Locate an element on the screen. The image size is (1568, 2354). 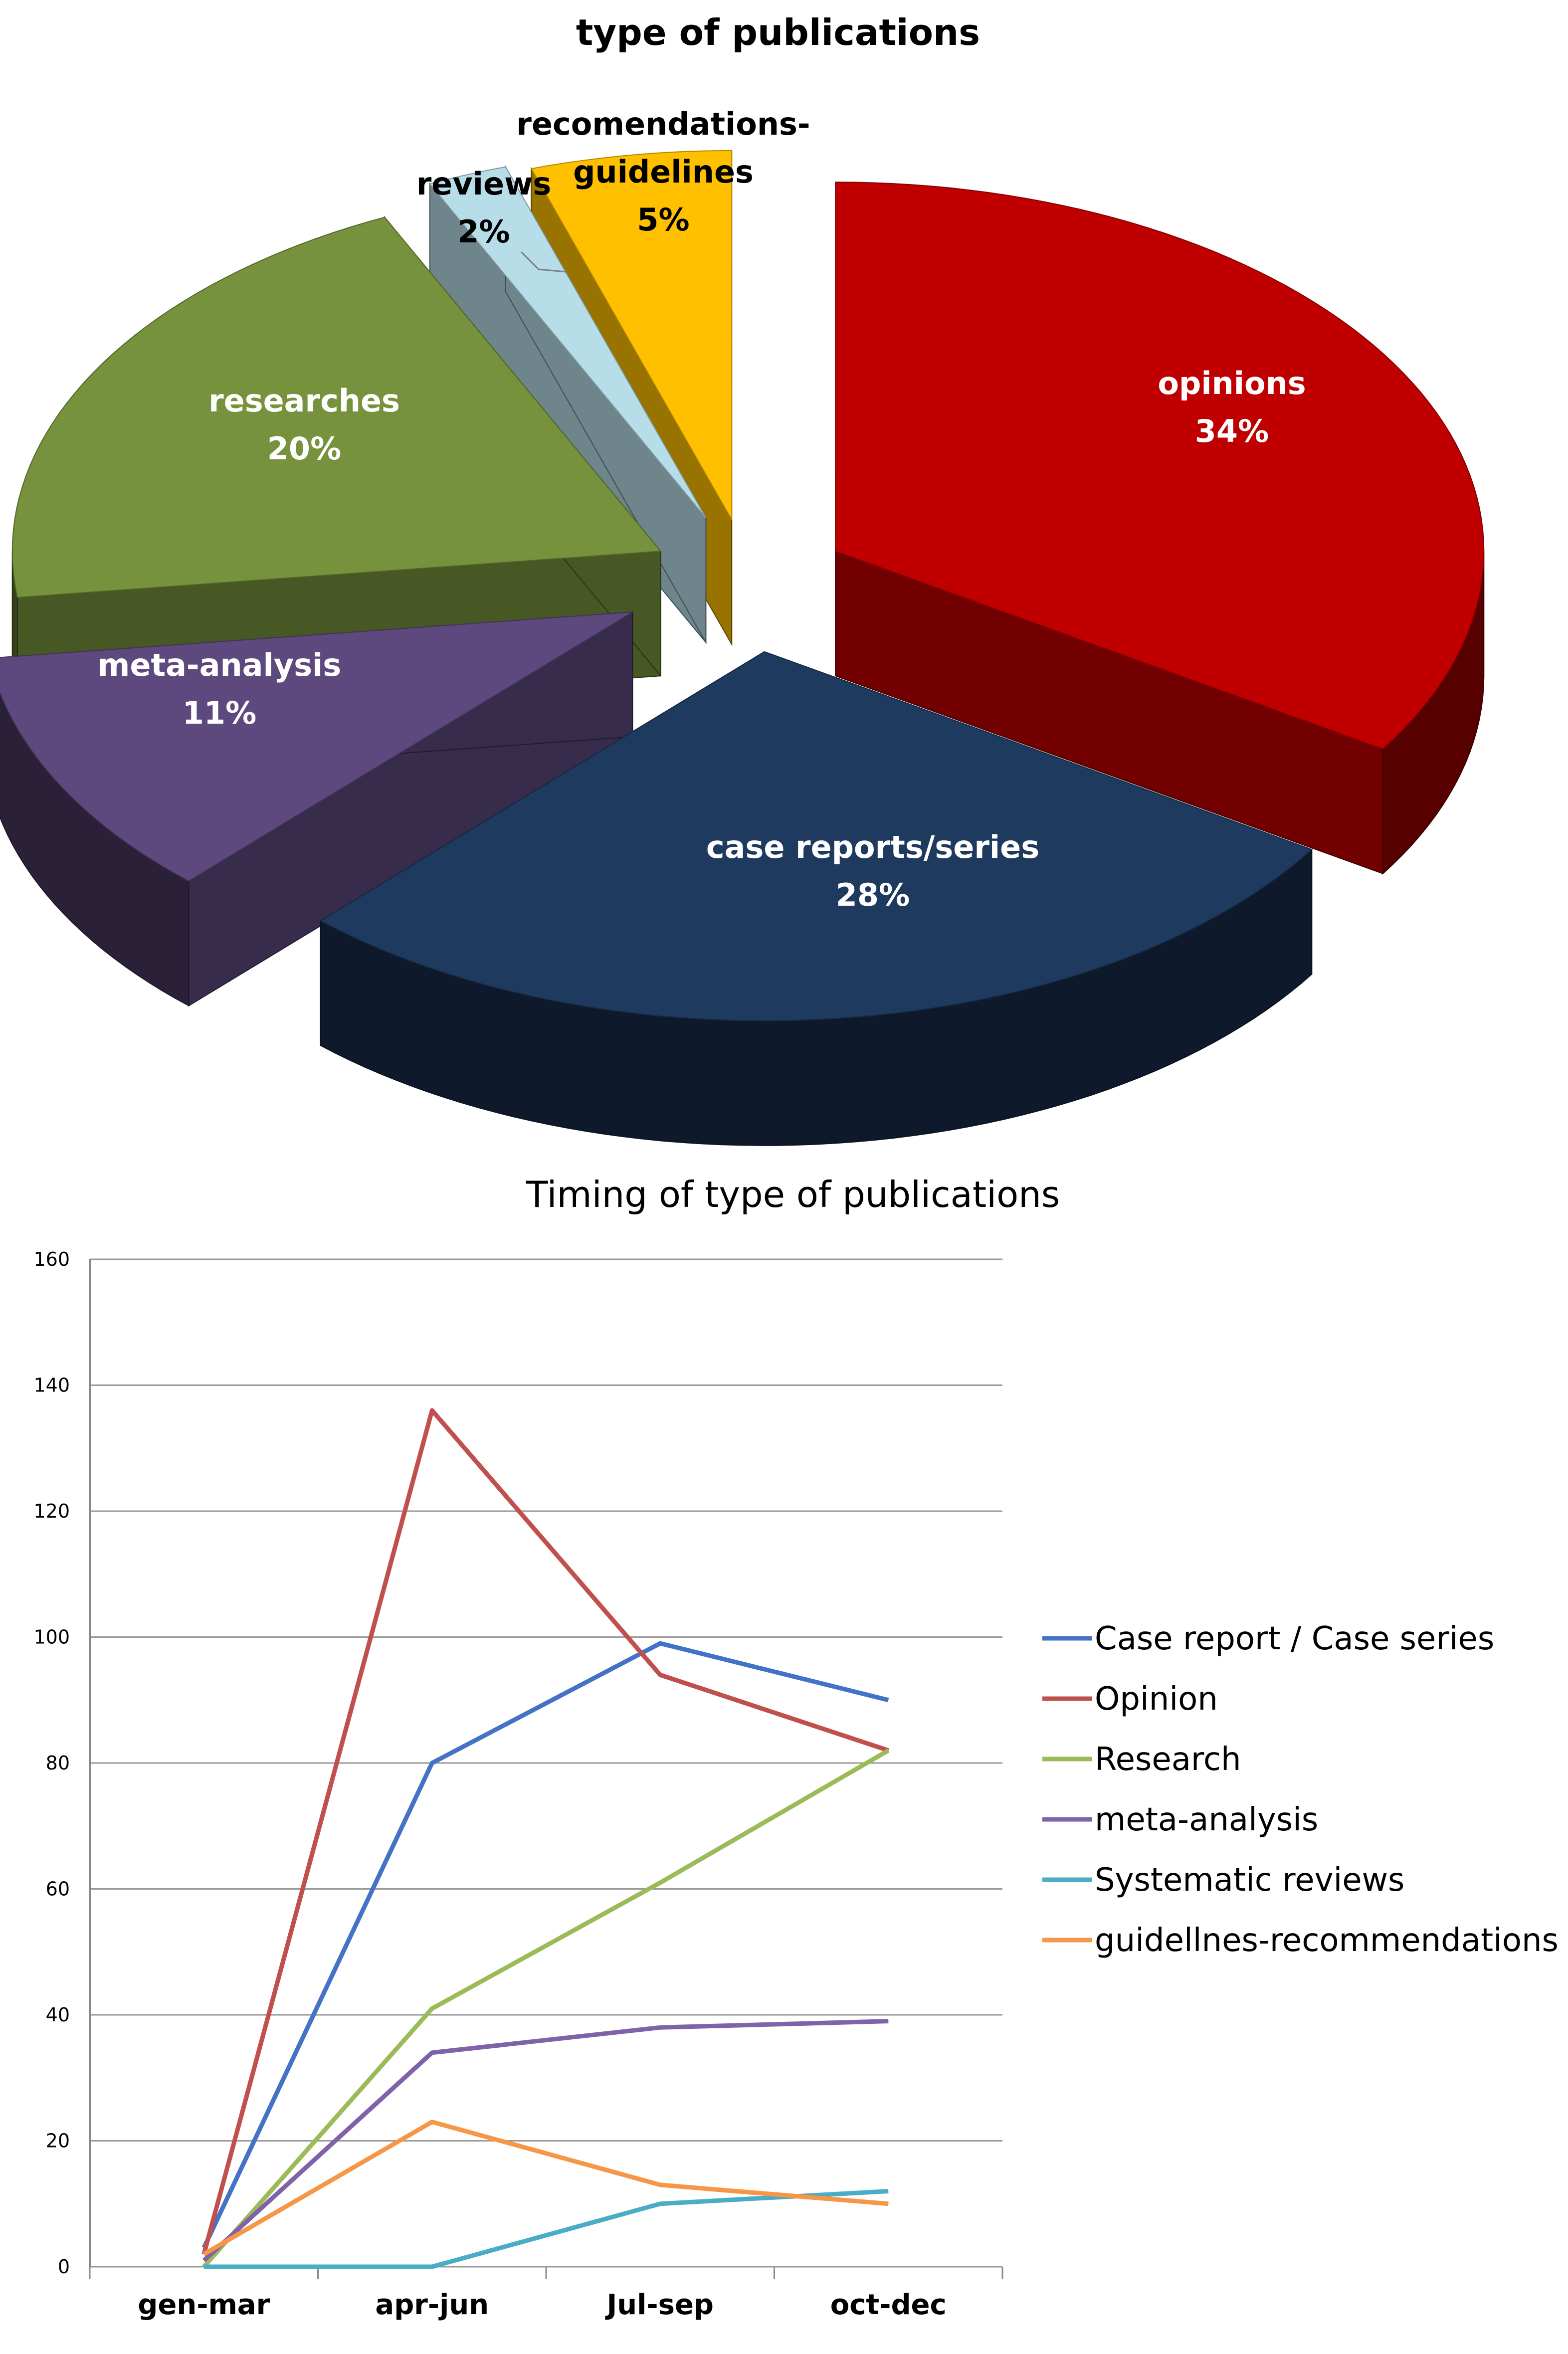
pie-leader-line is located at coordinates (543, 262).